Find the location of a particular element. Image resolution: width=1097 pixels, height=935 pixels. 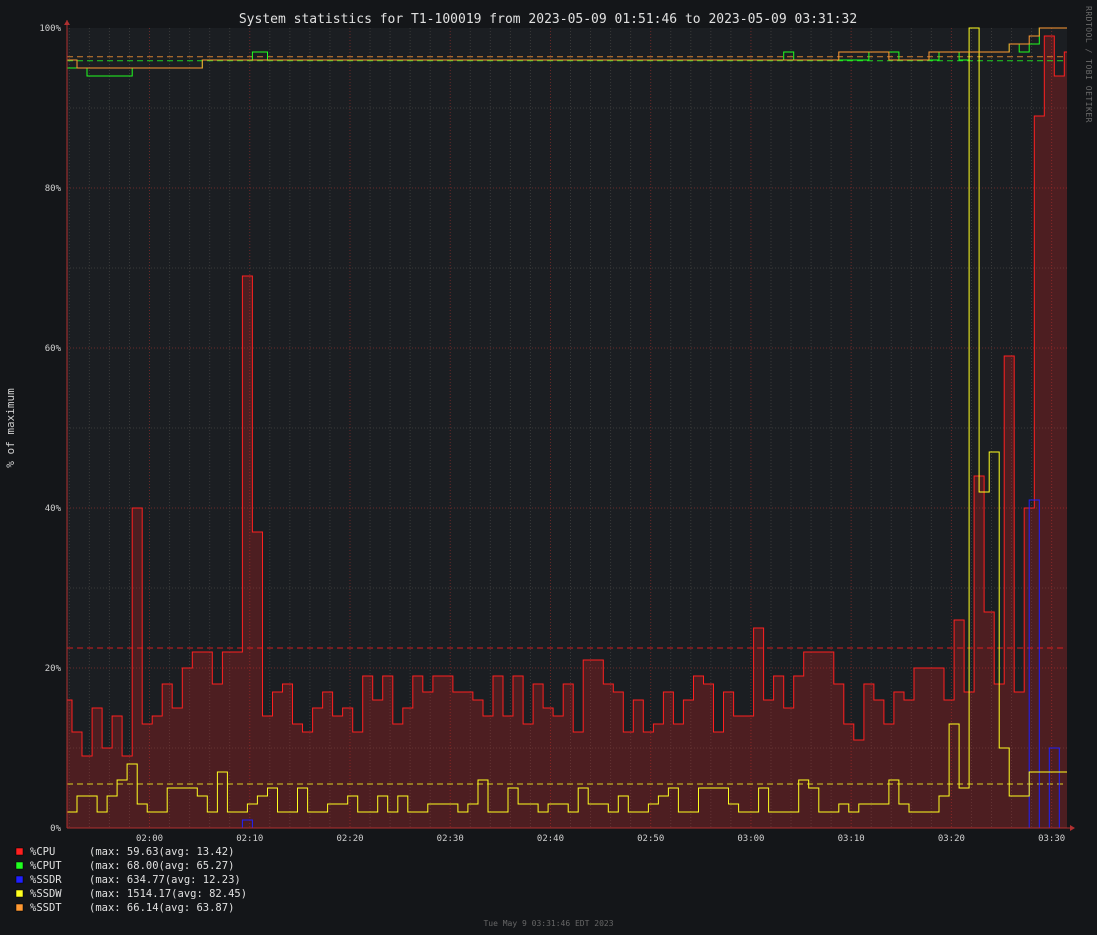

y-tick-label: 80% is located at coordinates (53, 189).